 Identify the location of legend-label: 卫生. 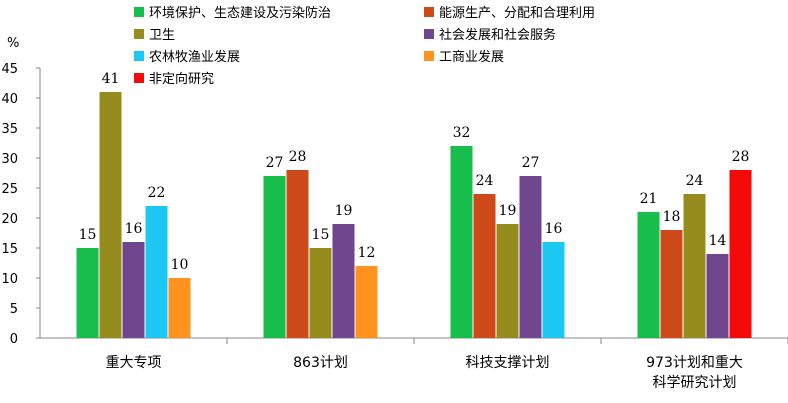
(162, 35).